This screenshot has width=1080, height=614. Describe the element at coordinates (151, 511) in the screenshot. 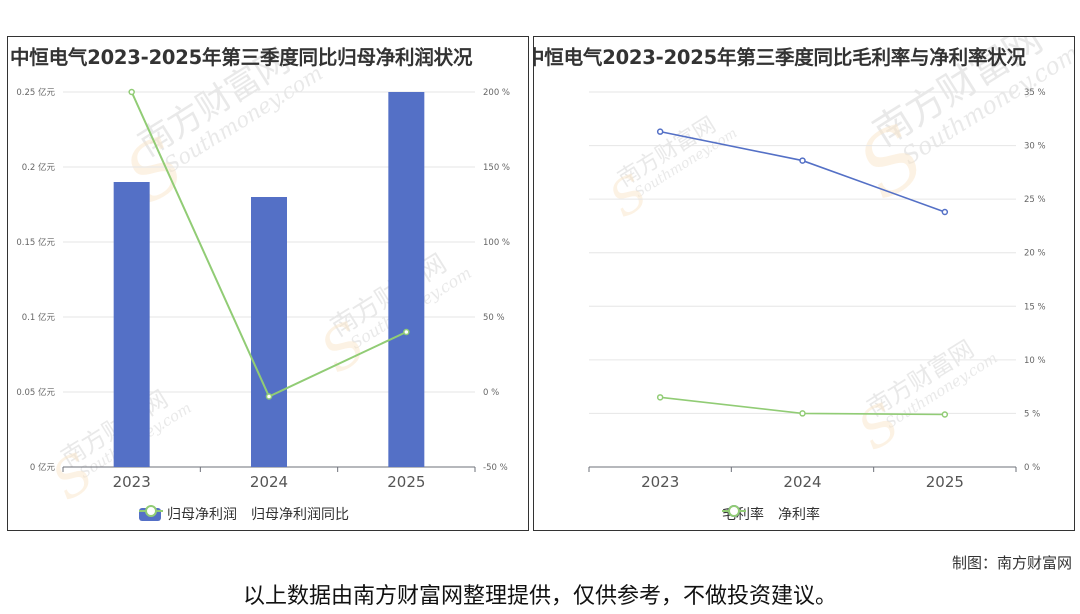

I see `legend-line-swatch` at that location.